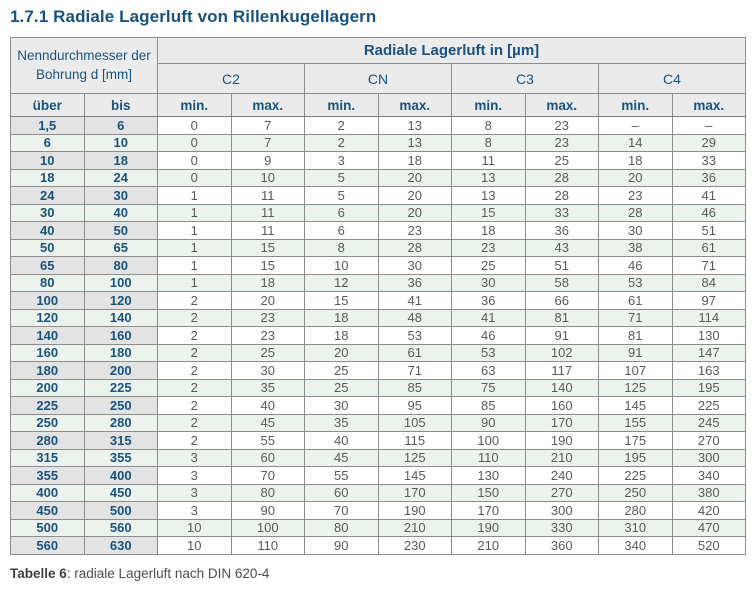 The image size is (756, 614). I want to click on bore-diameter-cell: 315, so click(47, 457).